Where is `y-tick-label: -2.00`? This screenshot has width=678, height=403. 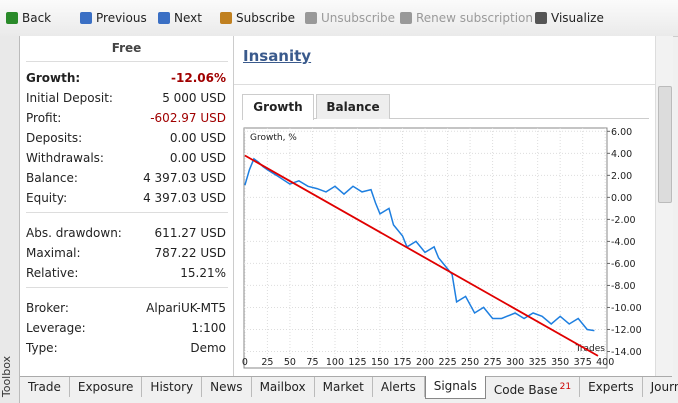
y-tick-label: -2.00 is located at coordinates (623, 220).